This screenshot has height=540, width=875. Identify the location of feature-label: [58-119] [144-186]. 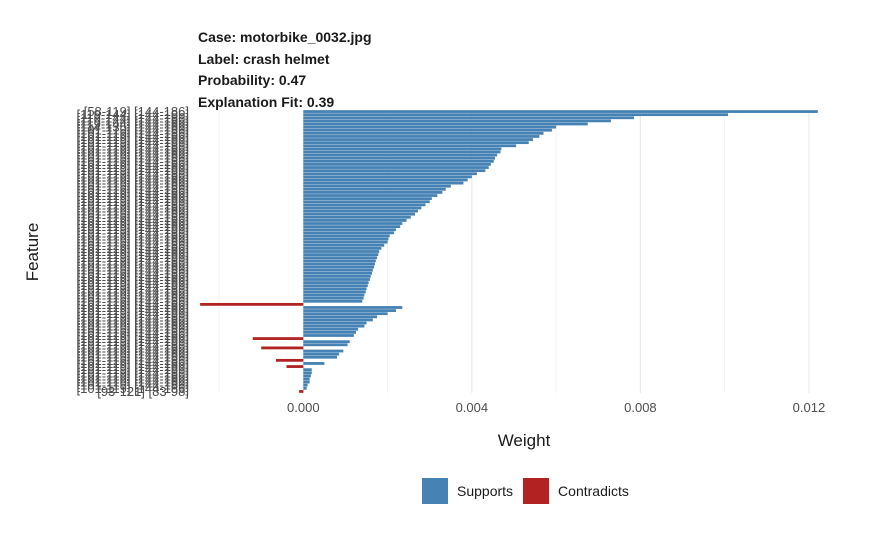
(136, 111).